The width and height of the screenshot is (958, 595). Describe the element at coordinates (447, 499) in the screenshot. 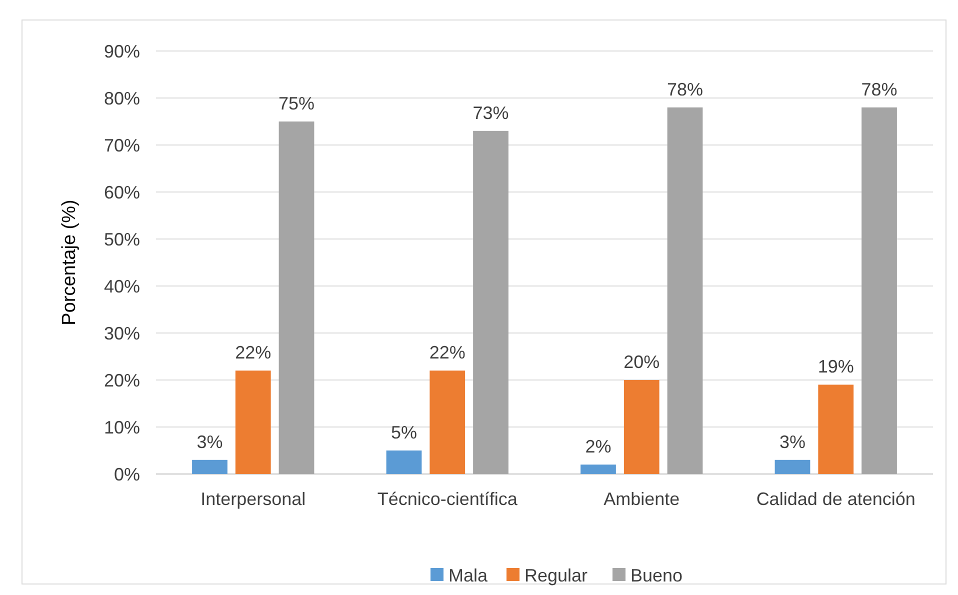

I see `x-tick-label: Técnico-científica` at that location.